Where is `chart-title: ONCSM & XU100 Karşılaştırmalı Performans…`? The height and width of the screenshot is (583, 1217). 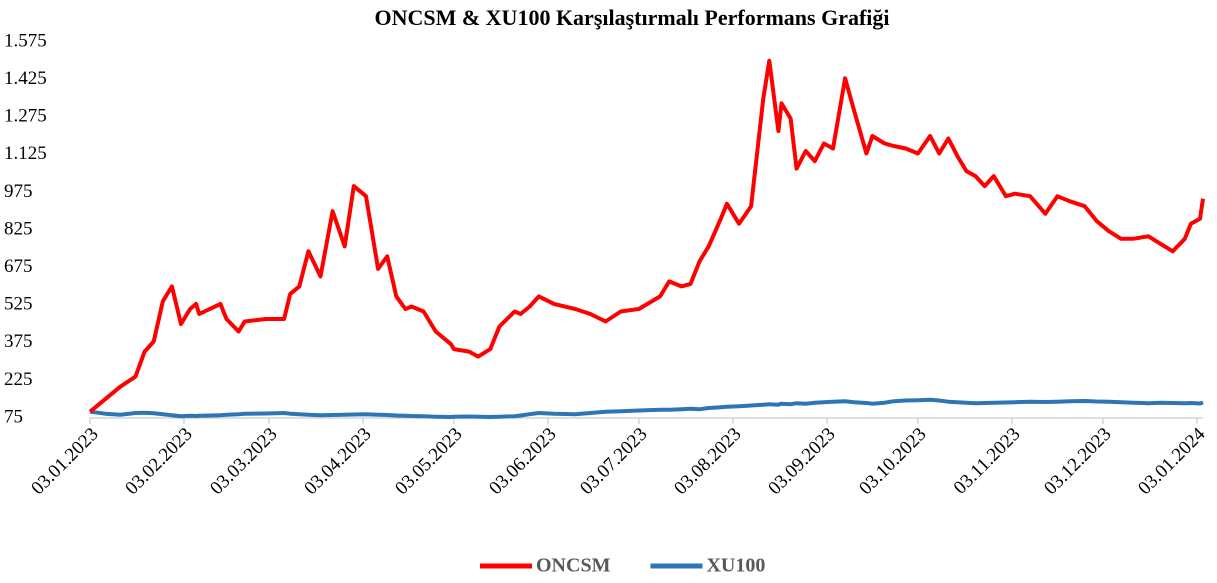
chart-title: ONCSM & XU100 Karşılaştırmalı Performans… is located at coordinates (631, 17).